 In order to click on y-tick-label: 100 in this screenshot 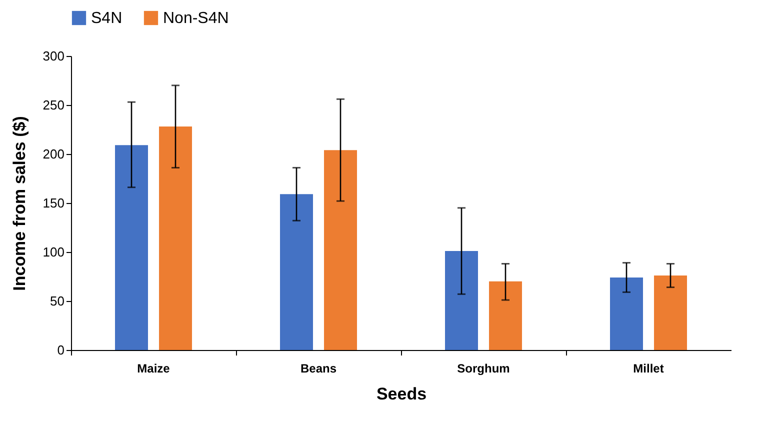, I will do `click(53, 252)`.